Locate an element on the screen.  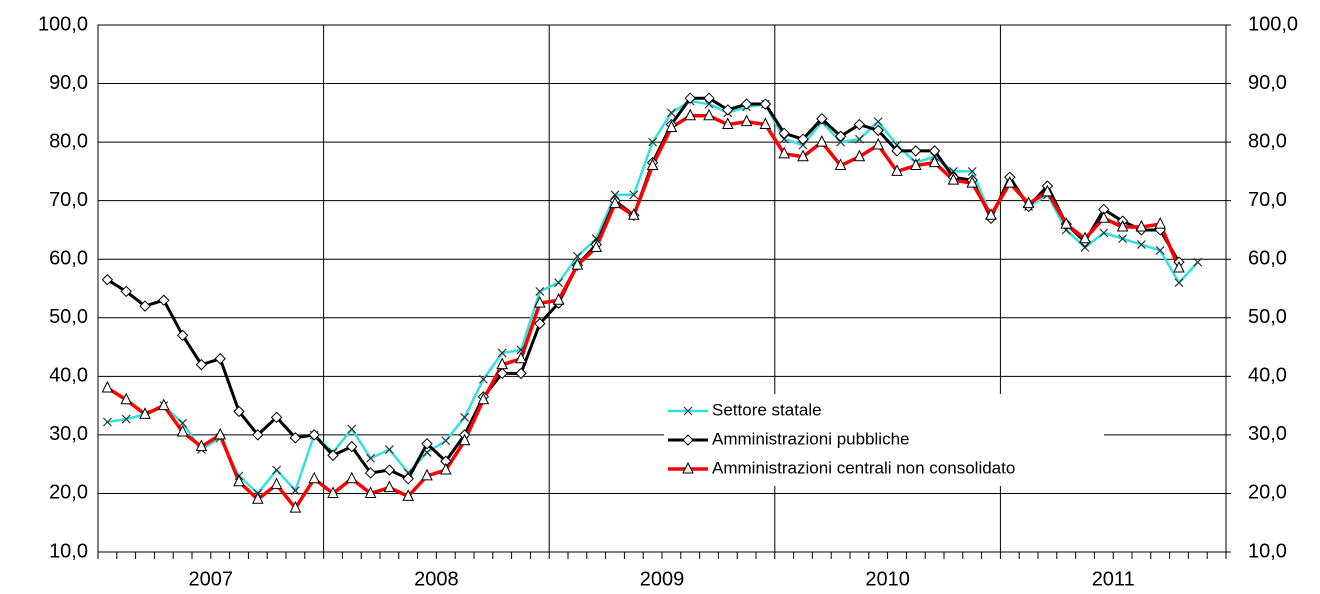
y2-tick-label: 70,0 is located at coordinates (1267, 200).